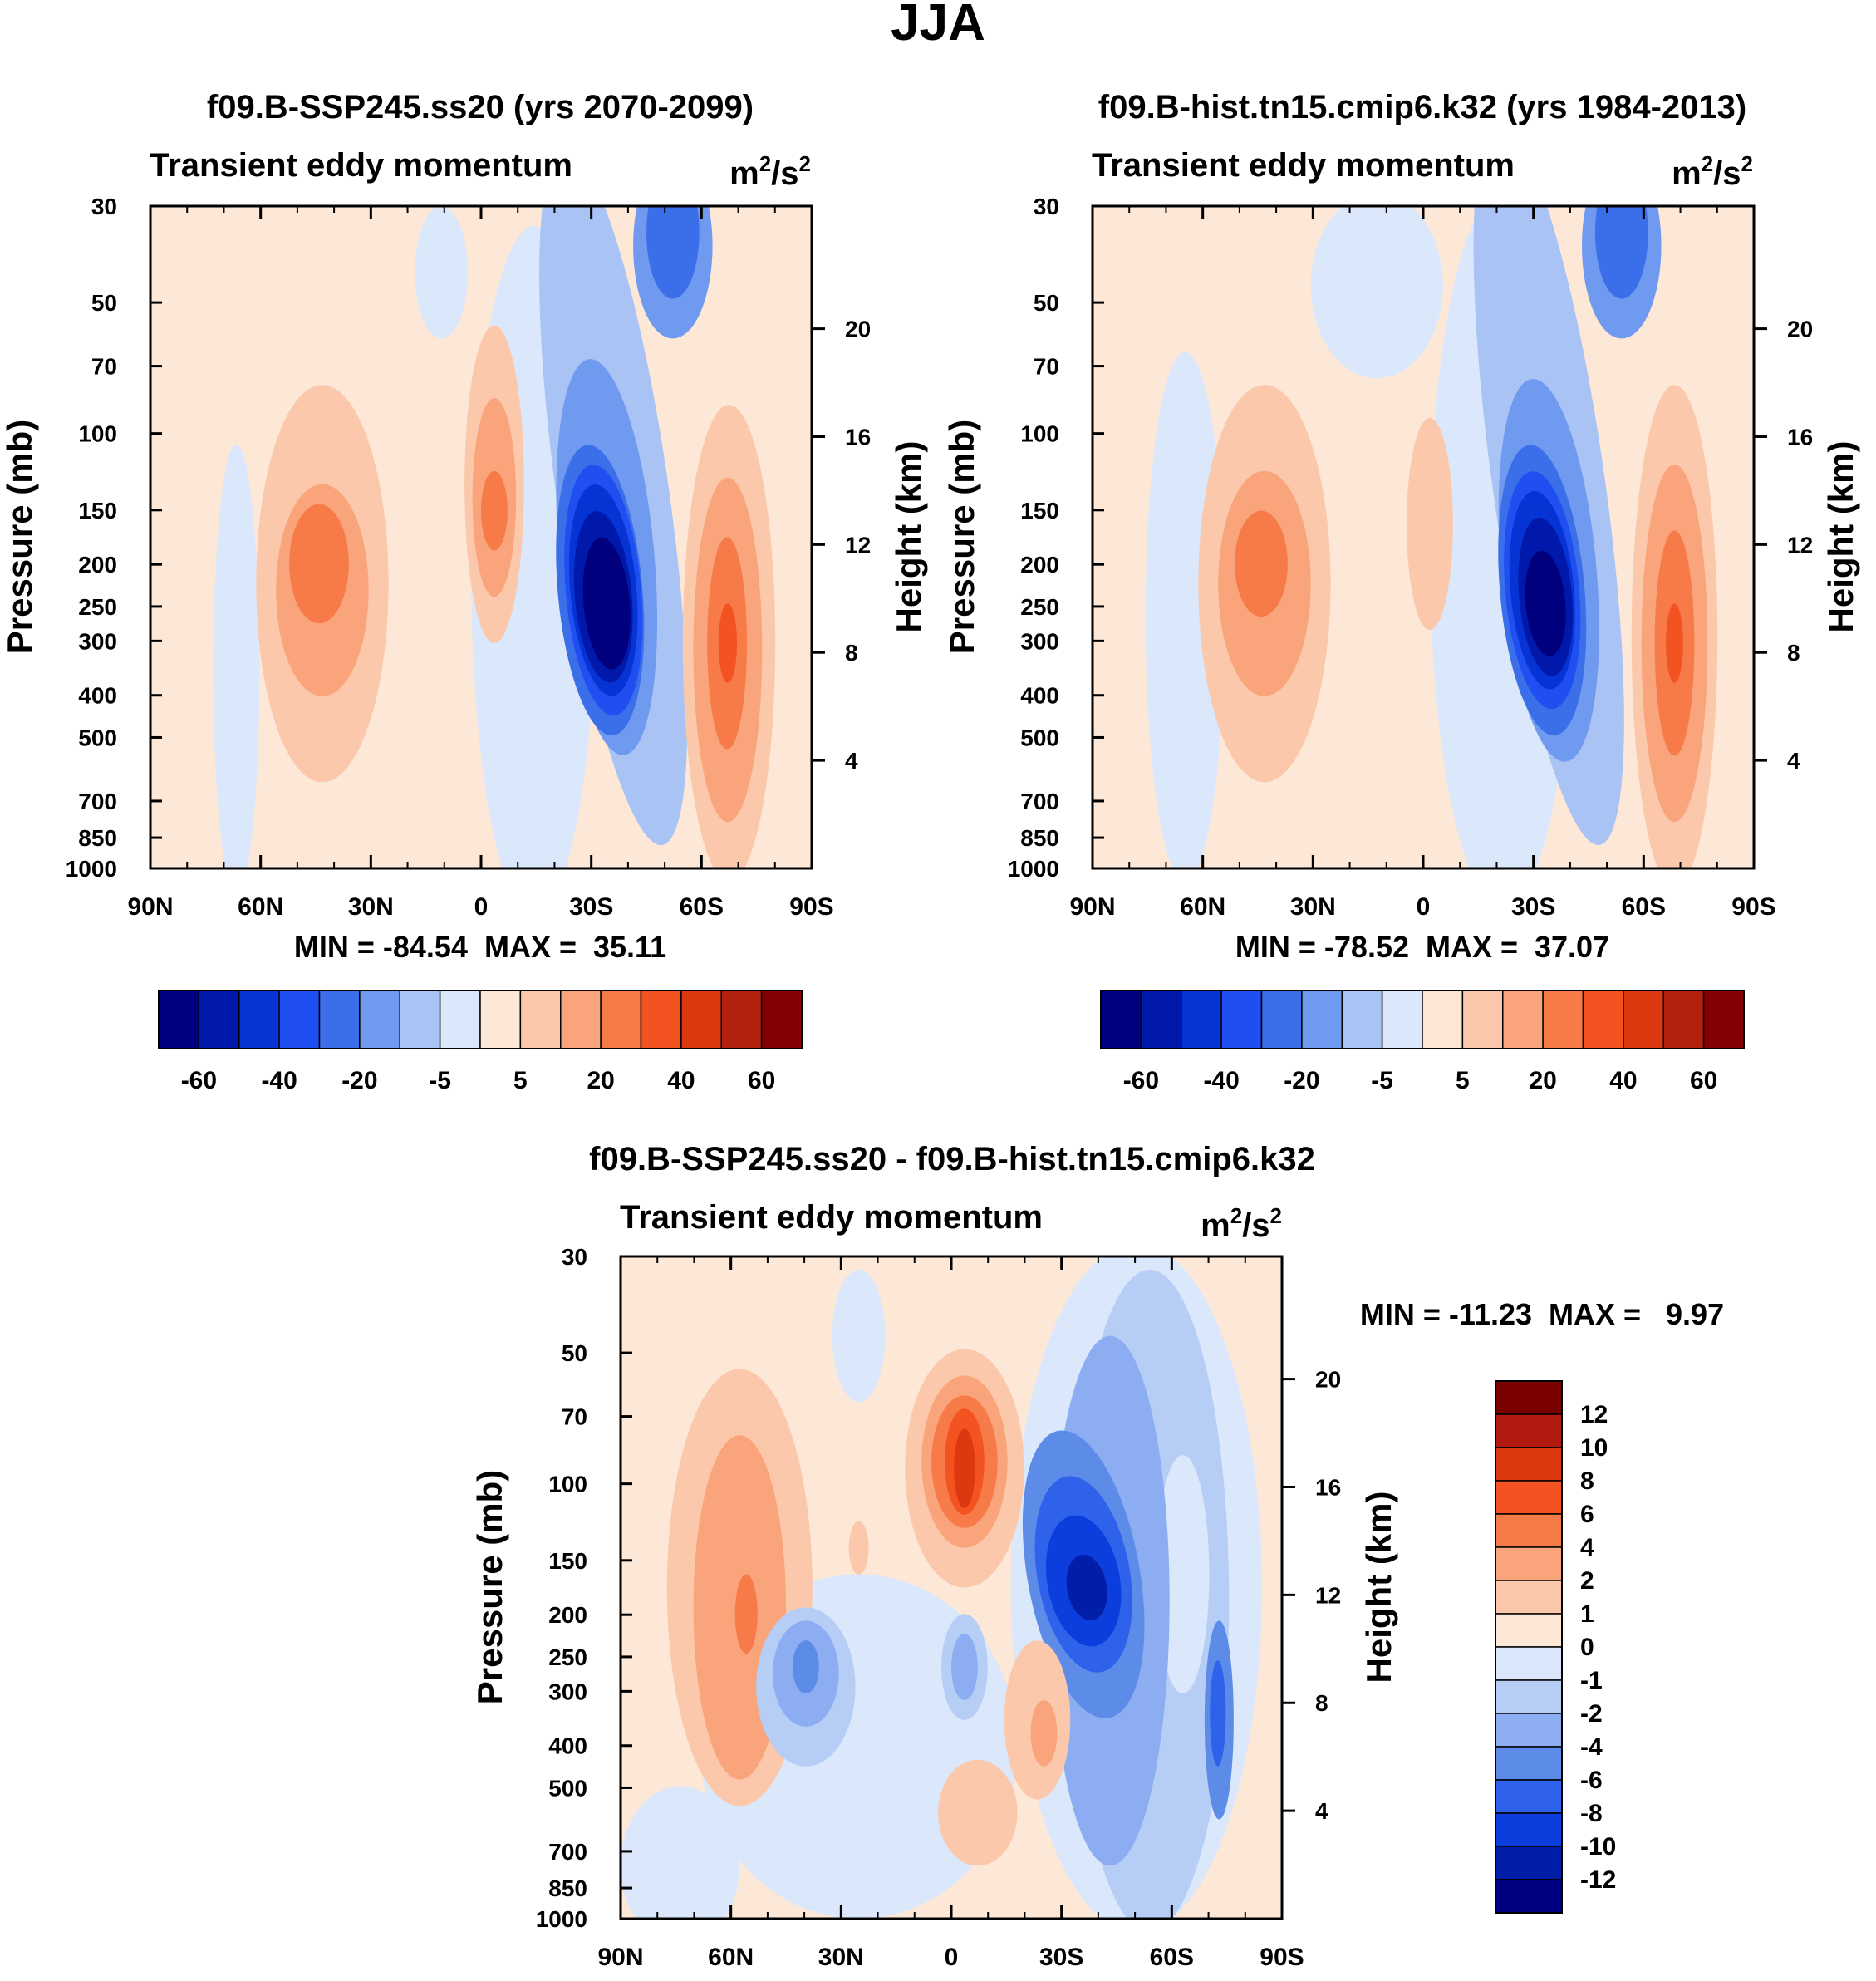 This screenshot has width=1876, height=1981. Describe the element at coordinates (942, 1587) in the screenshot. I see `contour-field` at that location.